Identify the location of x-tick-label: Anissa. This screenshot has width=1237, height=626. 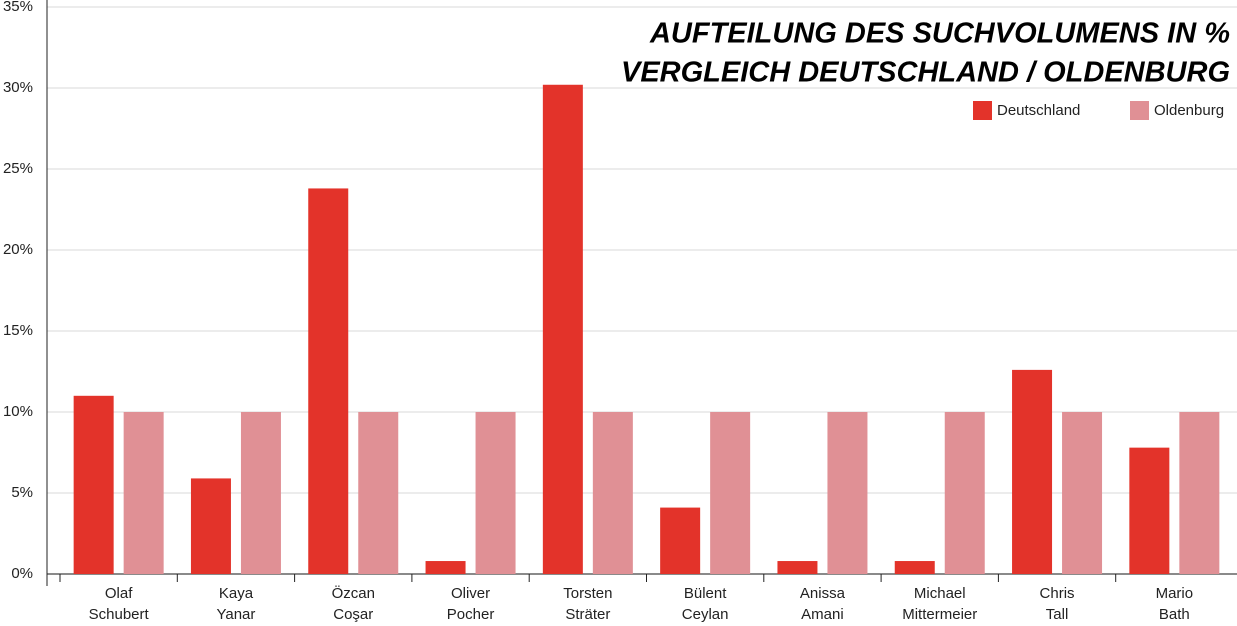
(823, 593).